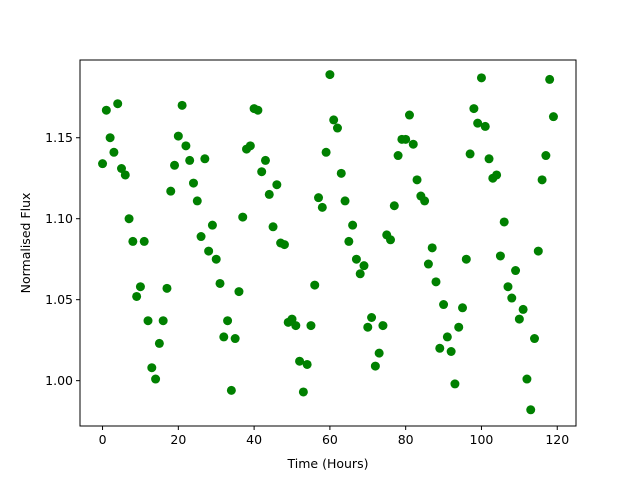  What do you see at coordinates (25, 243) in the screenshot?
I see `y-axis-label: Normalised Flux` at bounding box center [25, 243].